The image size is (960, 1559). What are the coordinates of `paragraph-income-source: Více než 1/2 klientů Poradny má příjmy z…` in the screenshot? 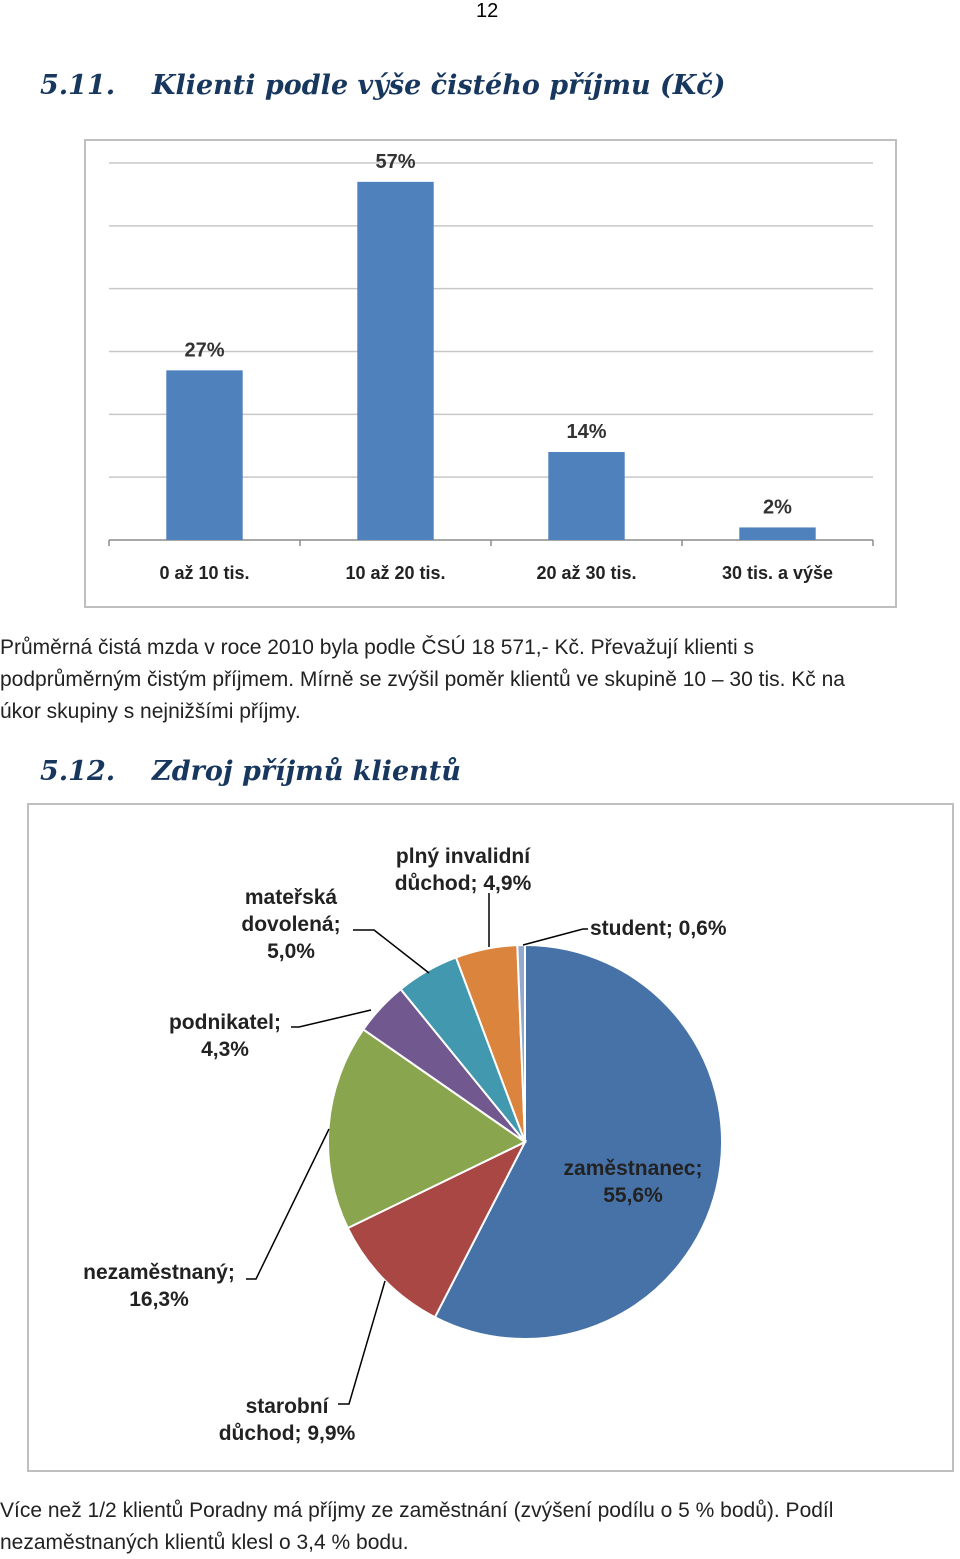 It's located at (416, 1527).